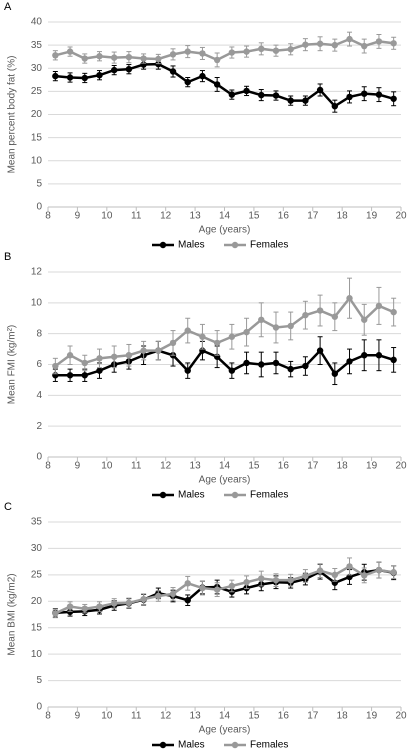  I want to click on panel-label: A, so click(8, 7).